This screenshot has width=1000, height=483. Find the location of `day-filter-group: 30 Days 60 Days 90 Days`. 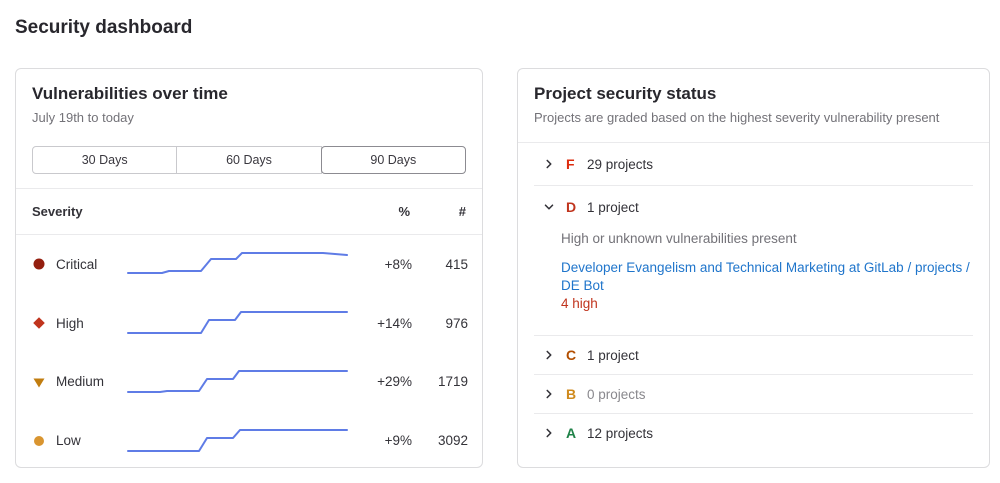

day-filter-group: 30 Days 60 Days 90 Days is located at coordinates (249, 160).